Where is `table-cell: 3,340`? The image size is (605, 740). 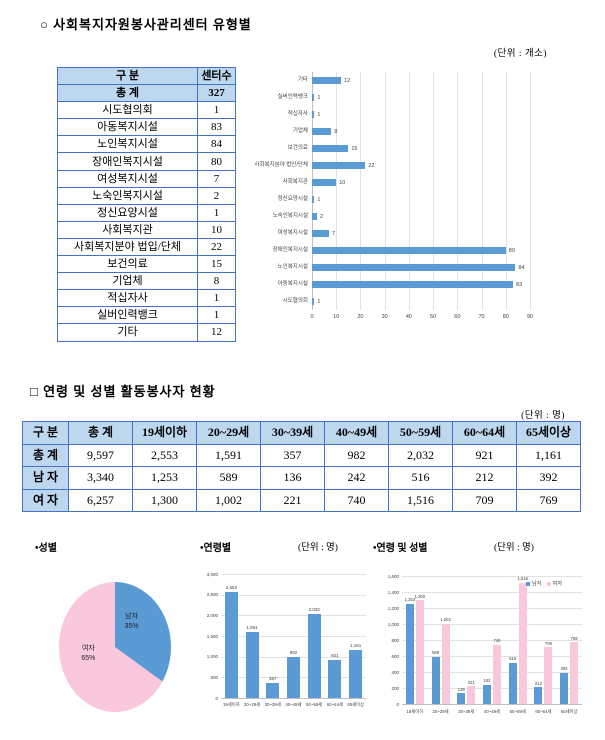
table-cell: 3,340 is located at coordinates (100, 478).